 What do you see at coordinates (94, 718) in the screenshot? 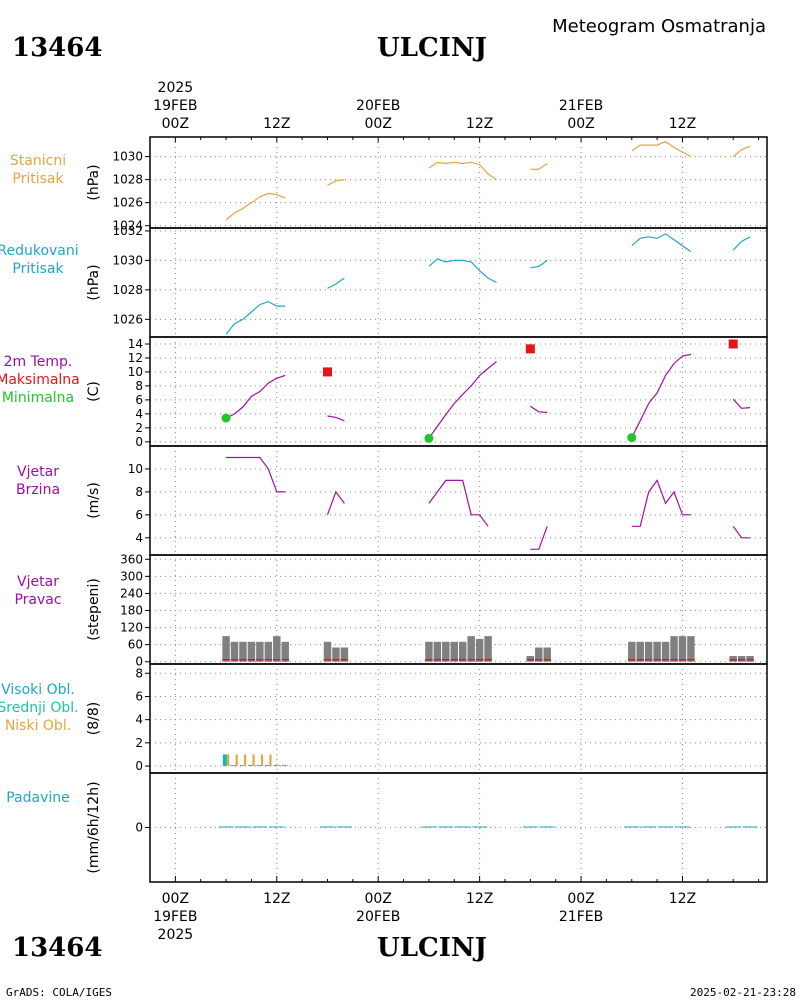
I see `panel-unit-label: (8/8)` at bounding box center [94, 718].